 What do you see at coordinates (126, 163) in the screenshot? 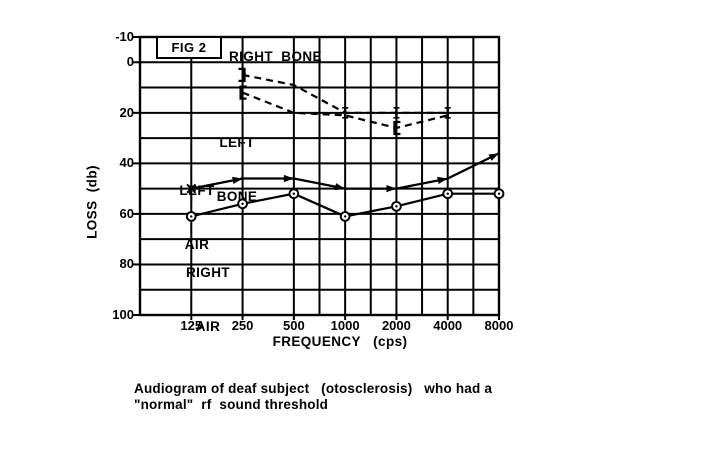
I see `y-tick-label: 40` at bounding box center [126, 163].